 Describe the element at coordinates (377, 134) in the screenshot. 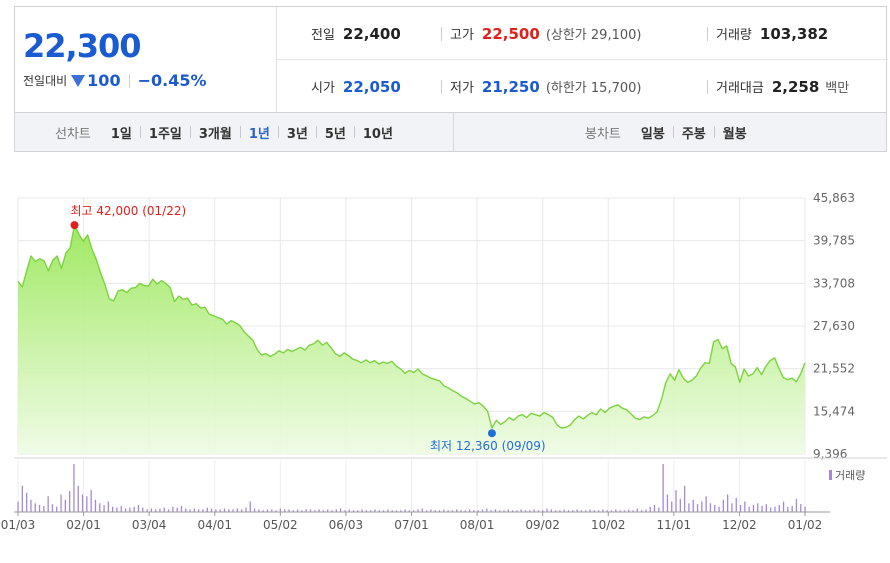

I see `period-tab-6: 10년` at that location.